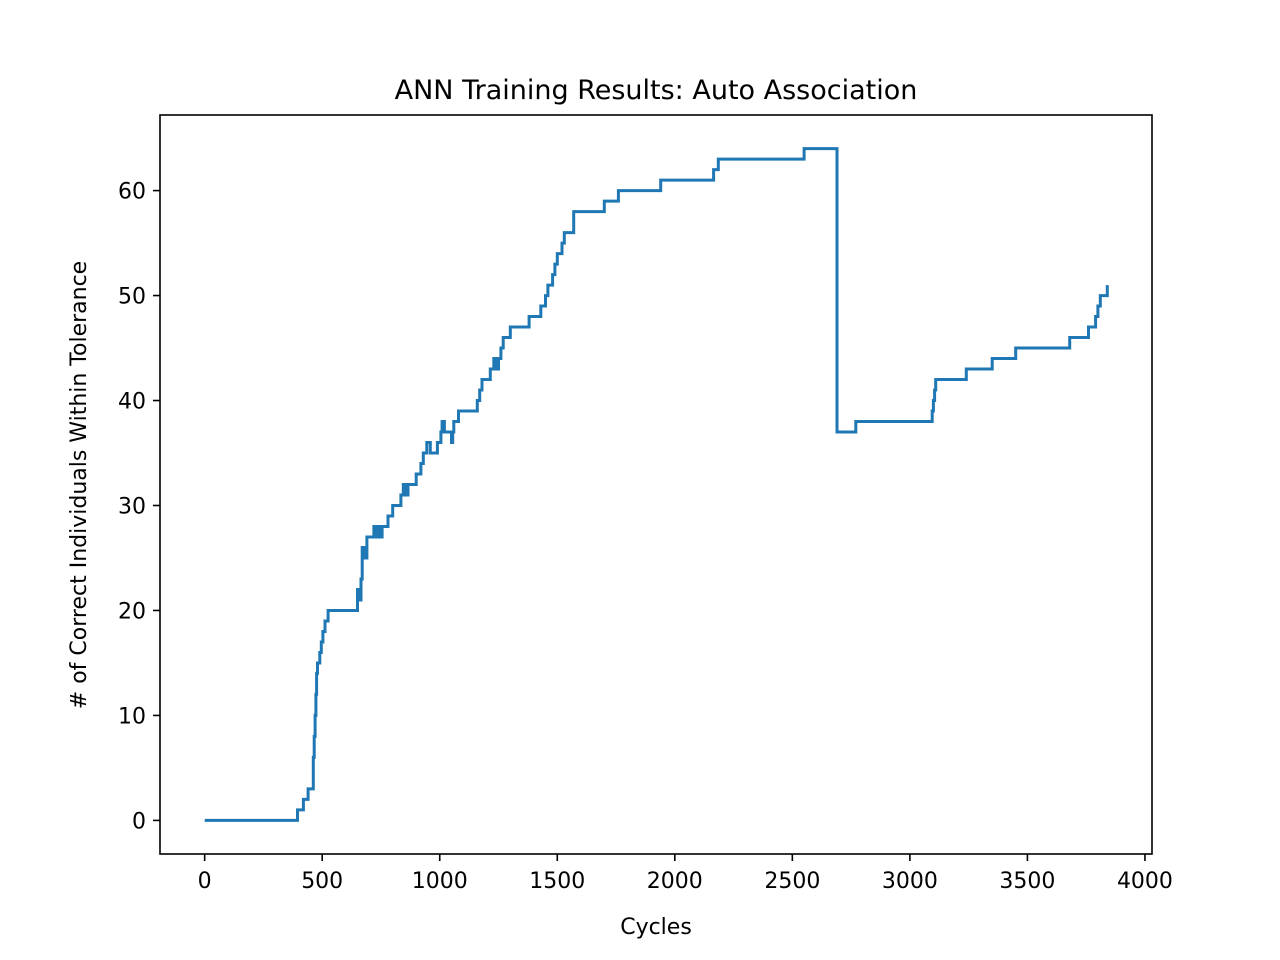 The image size is (1280, 960). Describe the element at coordinates (205, 881) in the screenshot. I see `x-tick-label: 0` at that location.